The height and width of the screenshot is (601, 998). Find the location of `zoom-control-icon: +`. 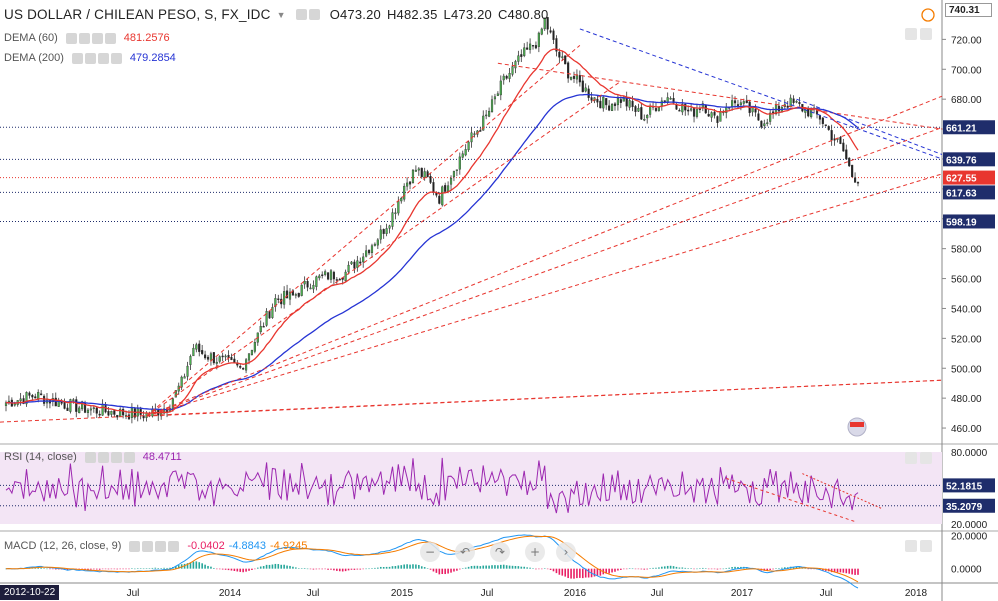

zoom-control-icon: + is located at coordinates (535, 552).